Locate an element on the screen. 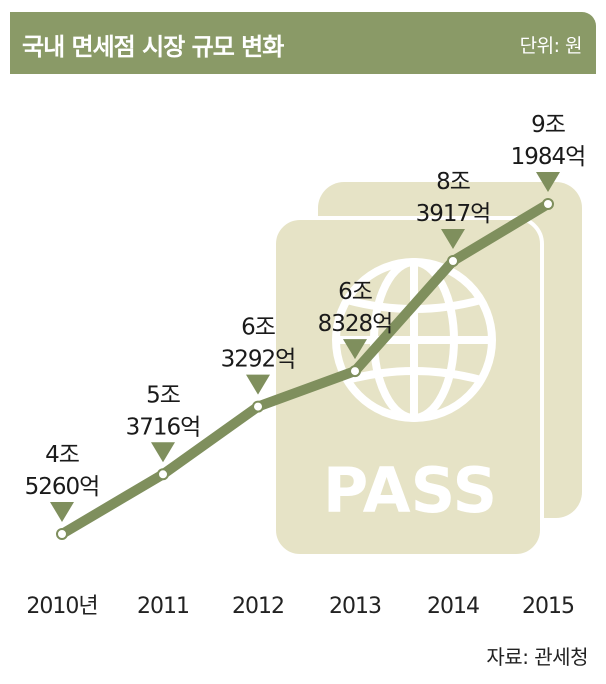 This screenshot has width=606, height=684. data-label-line2: 3292억 is located at coordinates (258, 360).